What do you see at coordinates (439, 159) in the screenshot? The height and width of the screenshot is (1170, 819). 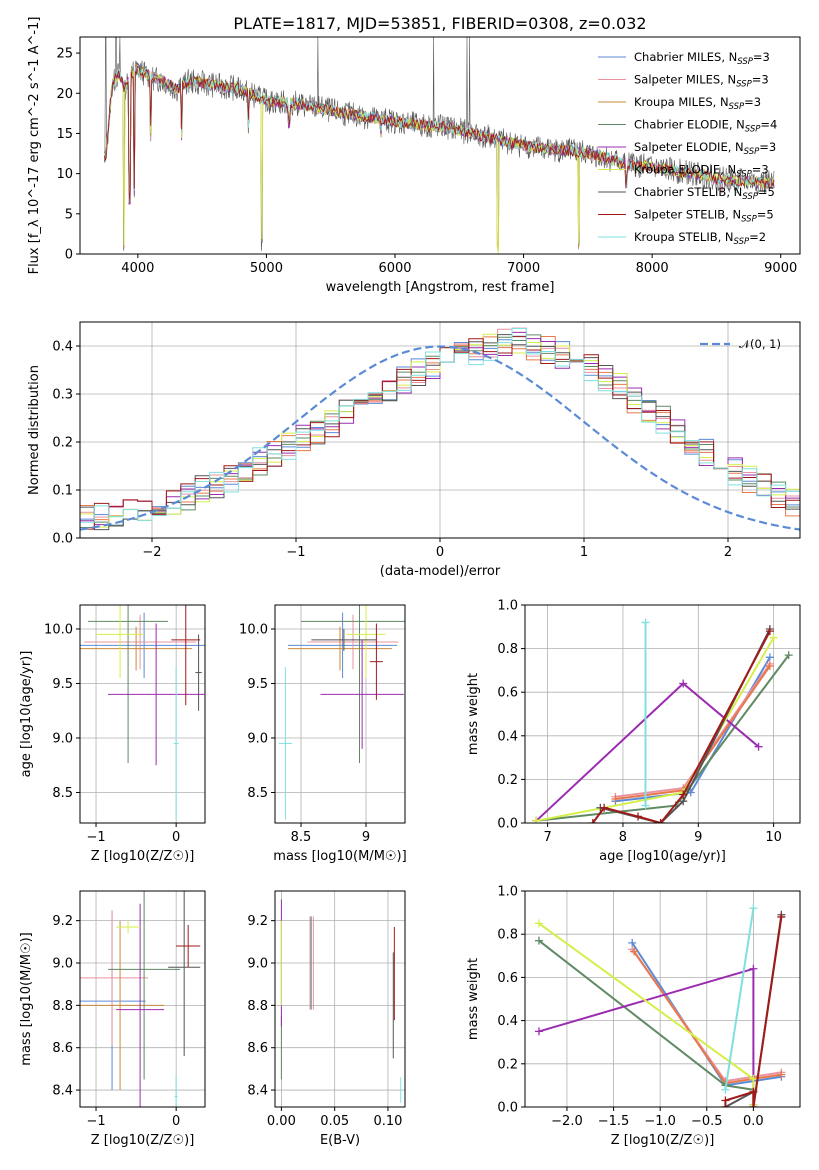 I see `spectrum-line` at bounding box center [439, 159].